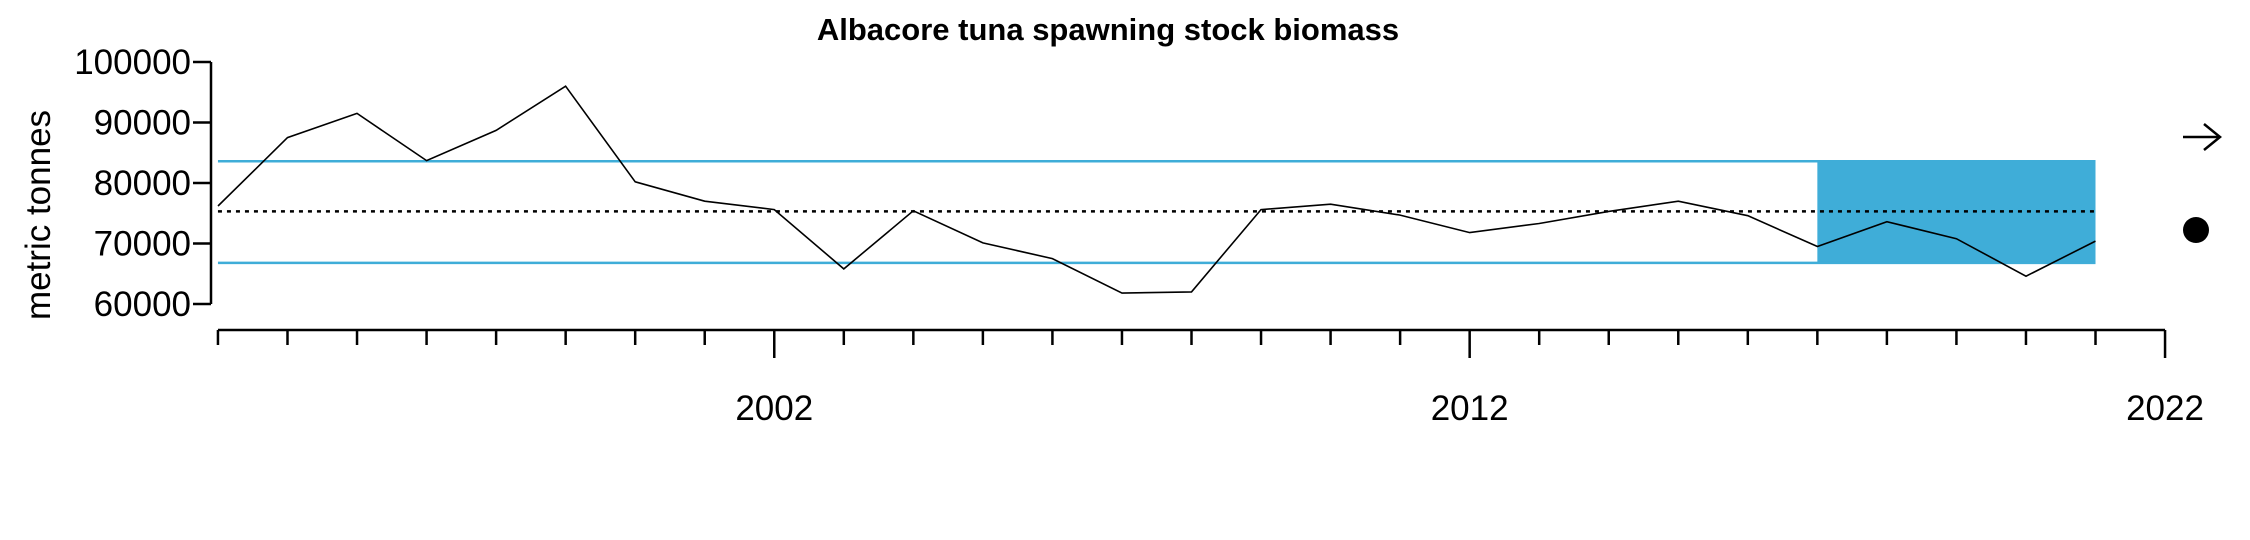 This screenshot has height=540, width=2250. I want to click on y-tick-label: 100000, so click(132, 62).